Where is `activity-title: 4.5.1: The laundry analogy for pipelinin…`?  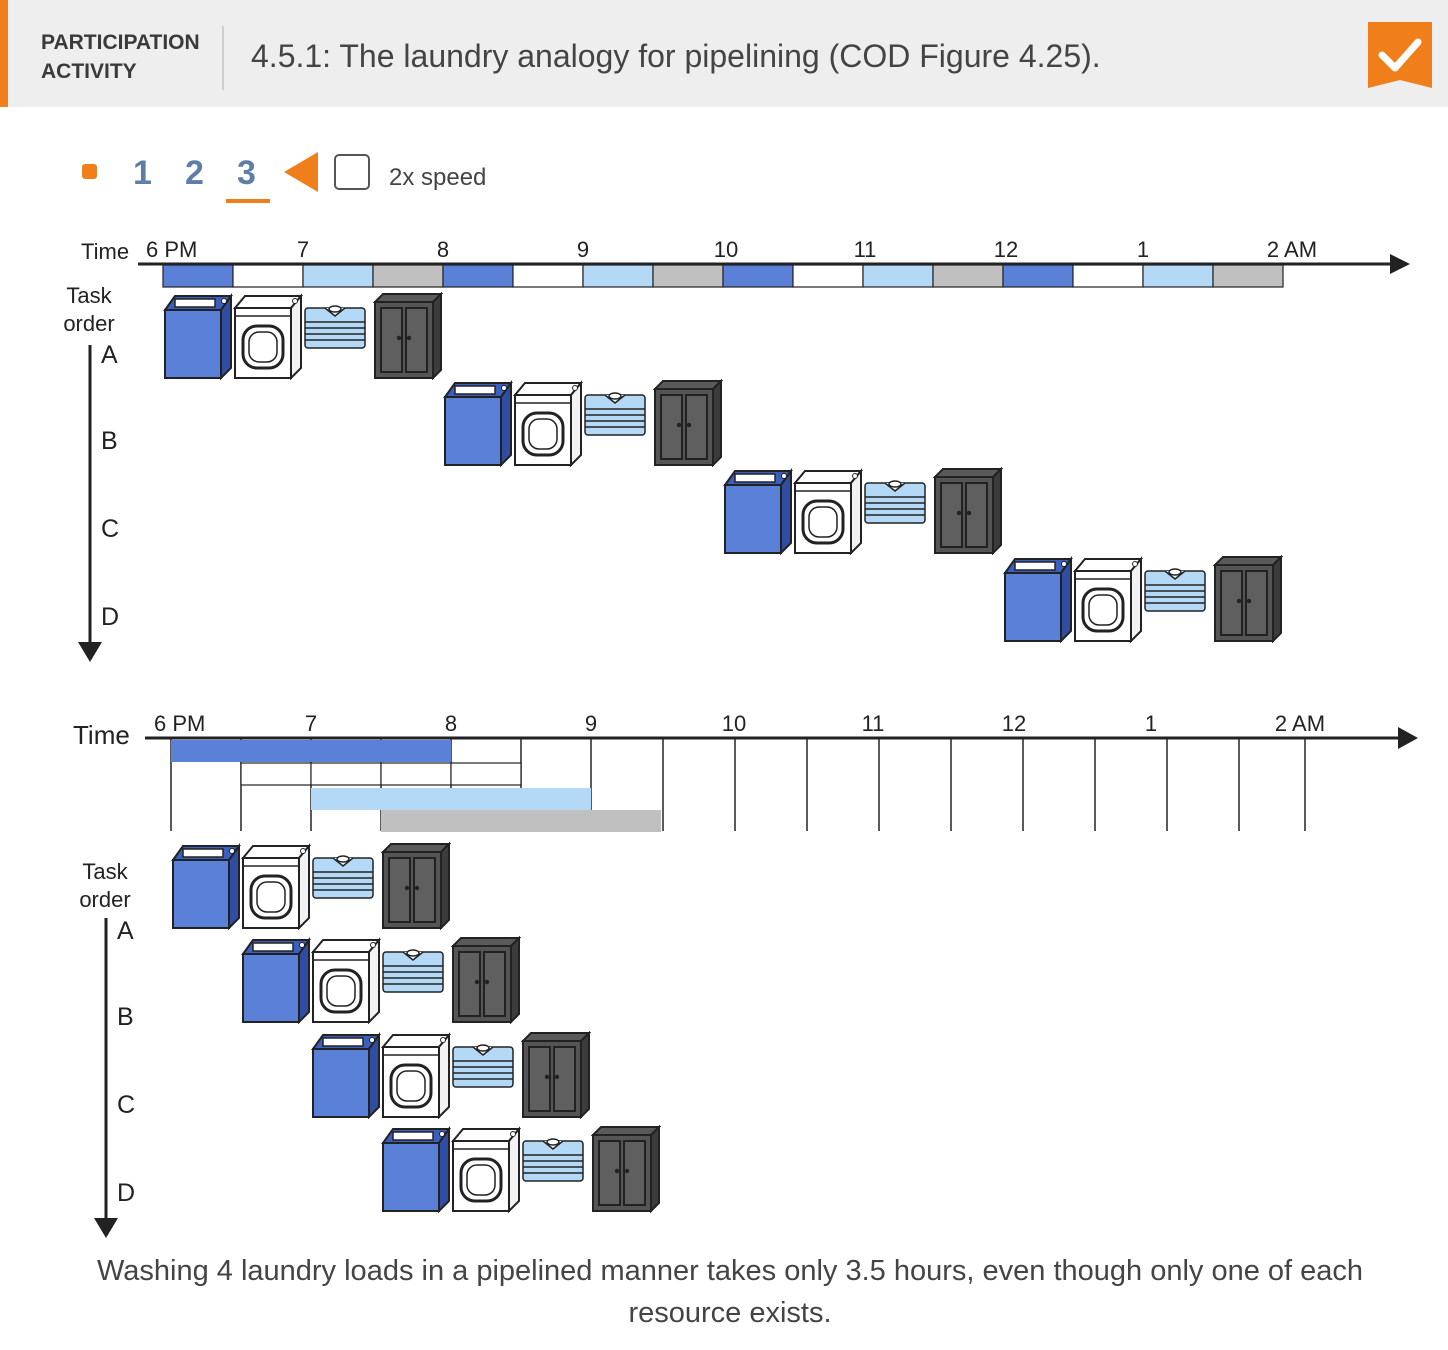 activity-title: 4.5.1: The laundry analogy for pipelinin… is located at coordinates (676, 56).